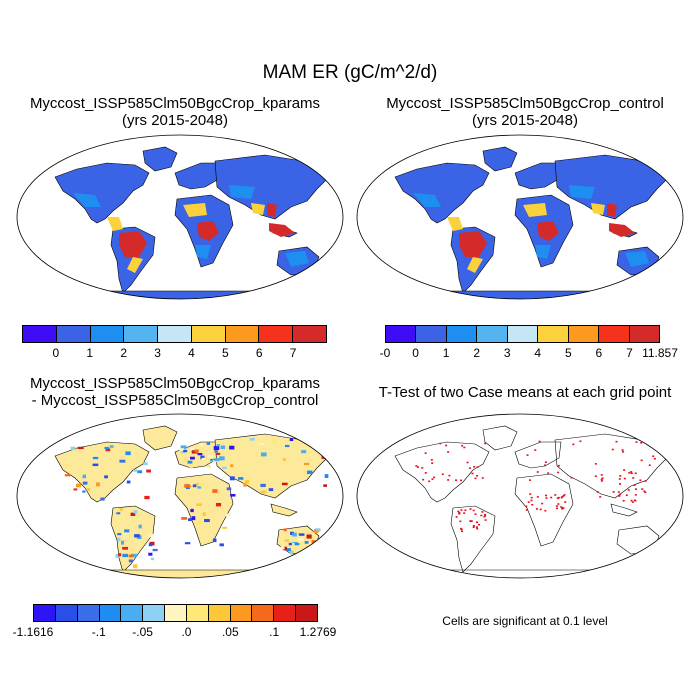 The image size is (700, 700). What do you see at coordinates (507, 353) in the screenshot?
I see `colorbar-tick-label: 3` at bounding box center [507, 353].